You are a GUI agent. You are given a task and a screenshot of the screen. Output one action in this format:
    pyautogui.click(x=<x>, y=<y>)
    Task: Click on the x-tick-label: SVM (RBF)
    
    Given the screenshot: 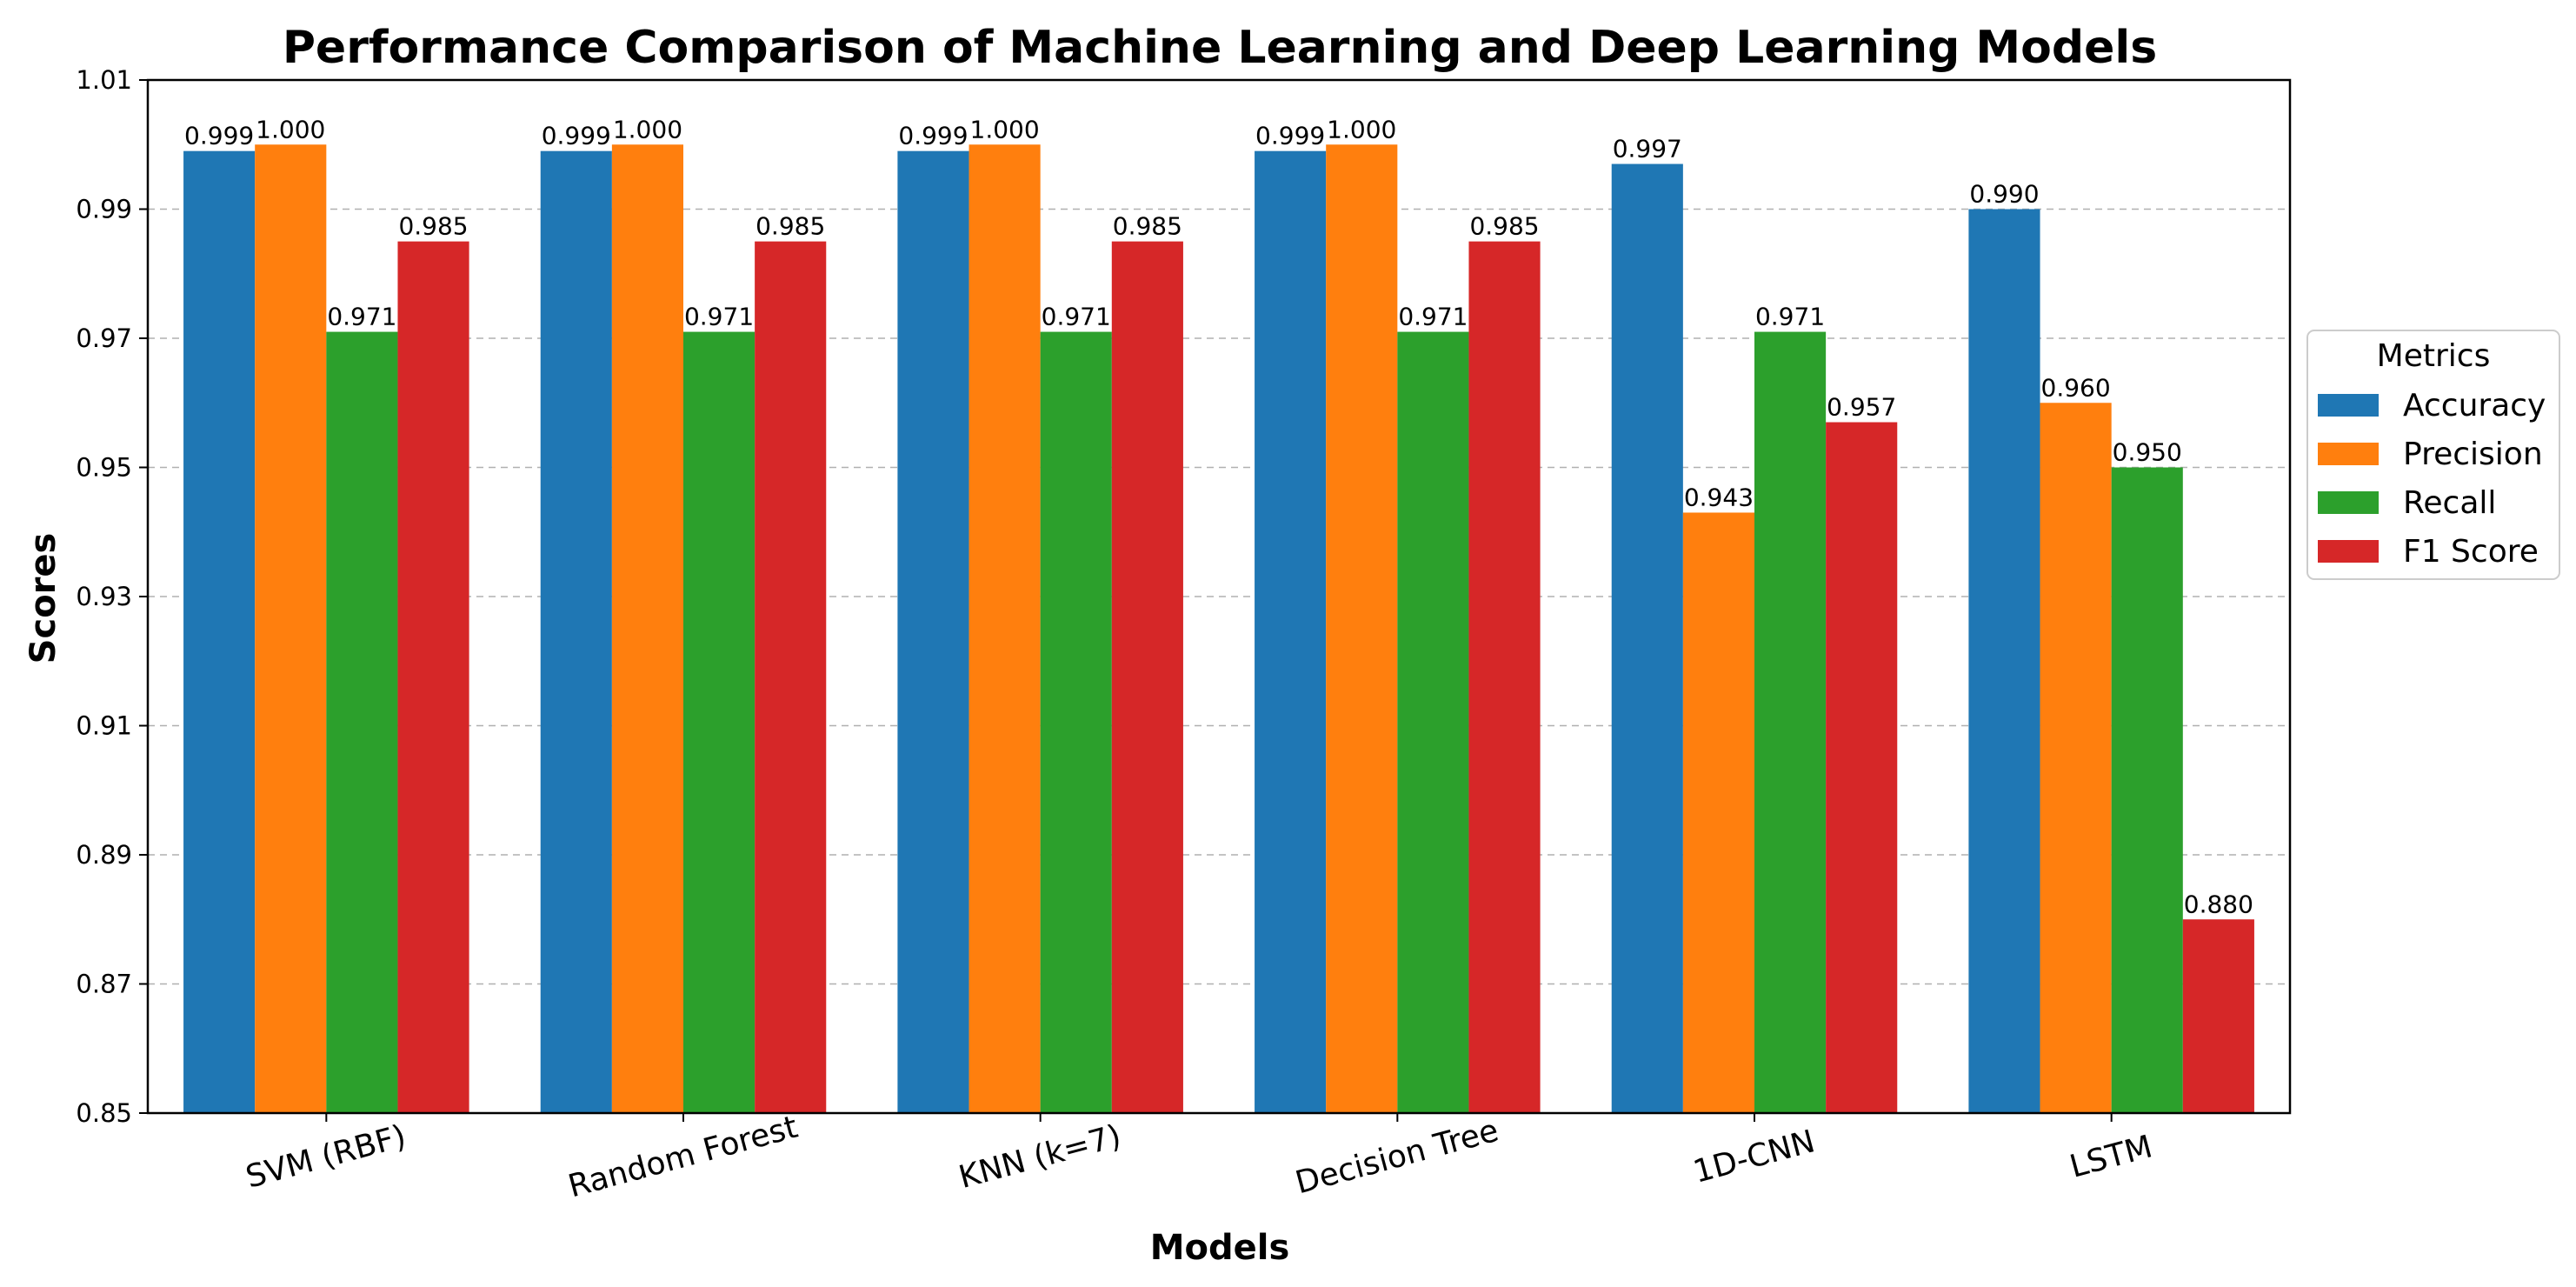 What is the action you would take?
    pyautogui.click(x=326, y=1156)
    